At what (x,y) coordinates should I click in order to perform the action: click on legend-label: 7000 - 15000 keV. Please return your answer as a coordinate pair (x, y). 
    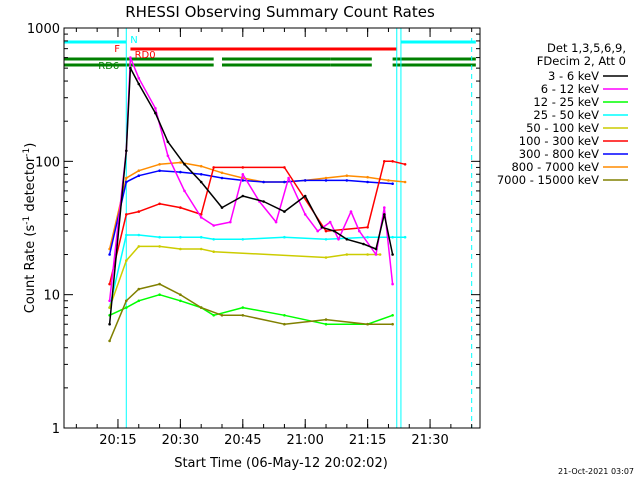
    Looking at the image, I should click on (548, 180).